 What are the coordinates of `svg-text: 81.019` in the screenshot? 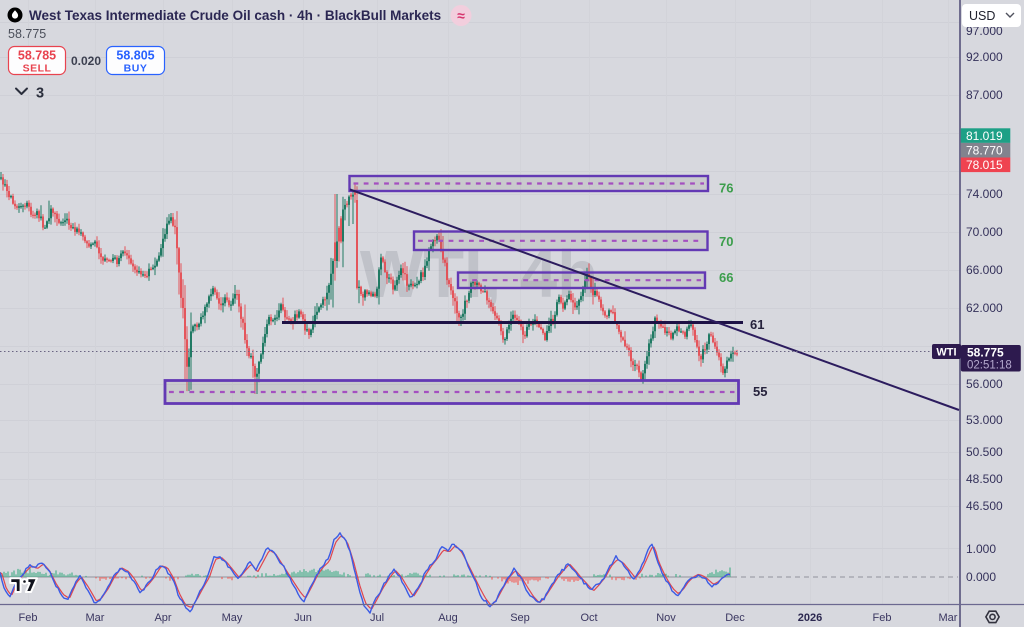 It's located at (984, 136).